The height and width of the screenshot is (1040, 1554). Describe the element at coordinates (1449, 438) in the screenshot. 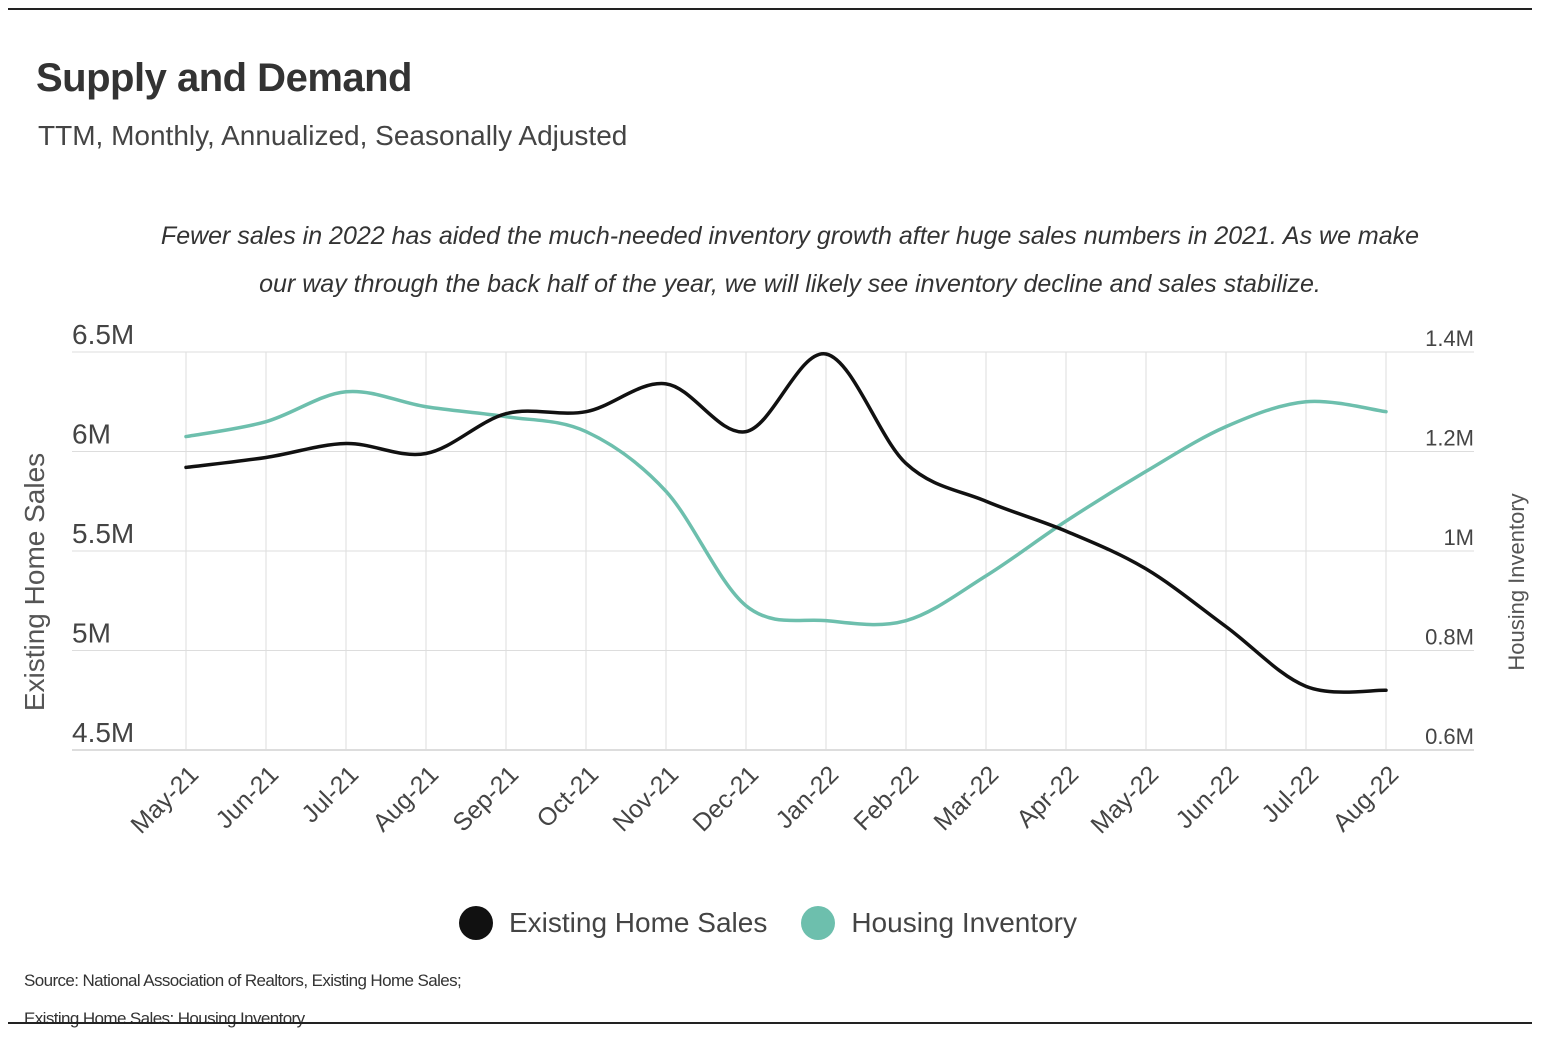

I see `y-tick-right-label: 1.2M` at that location.